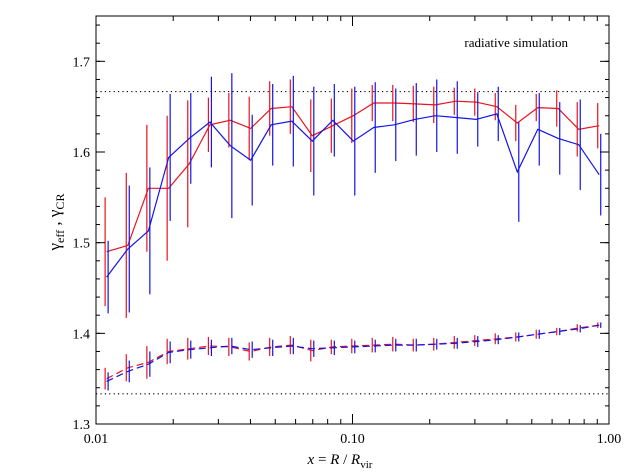 The width and height of the screenshot is (629, 472). I want to click on x-tick-label: 0.10, so click(352, 439).